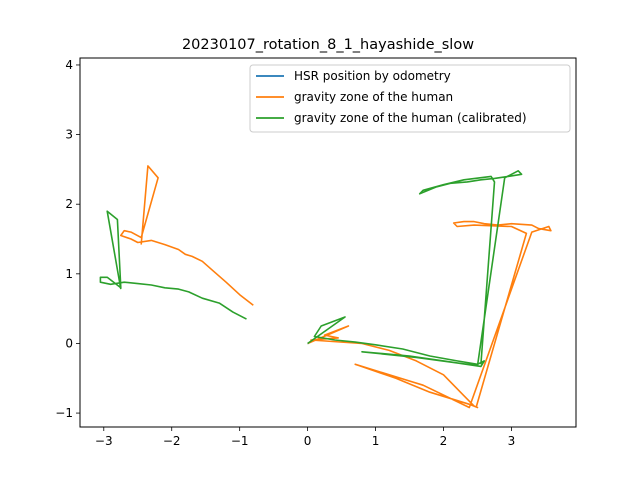 This screenshot has height=480, width=640. Describe the element at coordinates (69, 204) in the screenshot. I see `y-tick-label: 2` at that location.